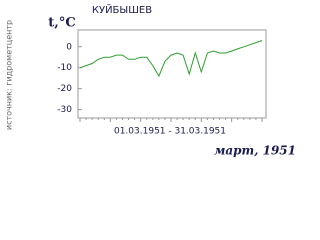  Describe the element at coordinates (9, 75) in the screenshot. I see `source: источник: гидрометцентр` at that location.